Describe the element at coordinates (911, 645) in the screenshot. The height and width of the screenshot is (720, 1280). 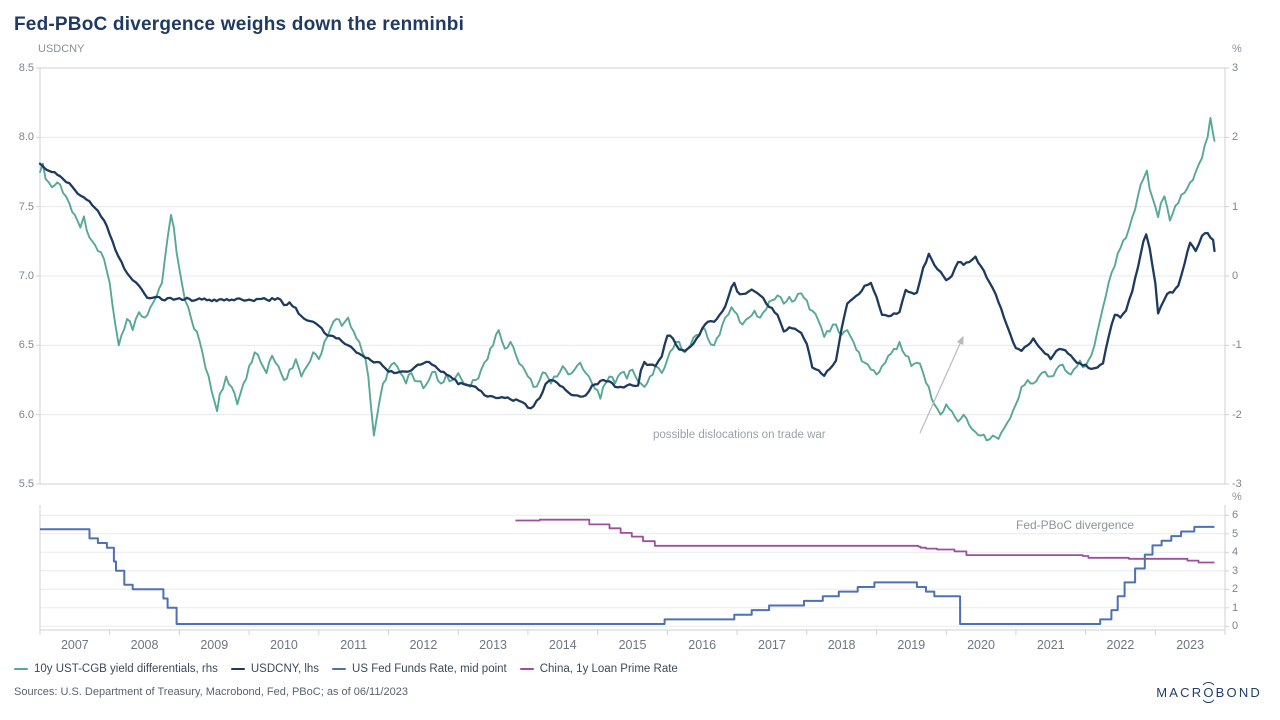
I see `year-label-2019: 2019` at that location.